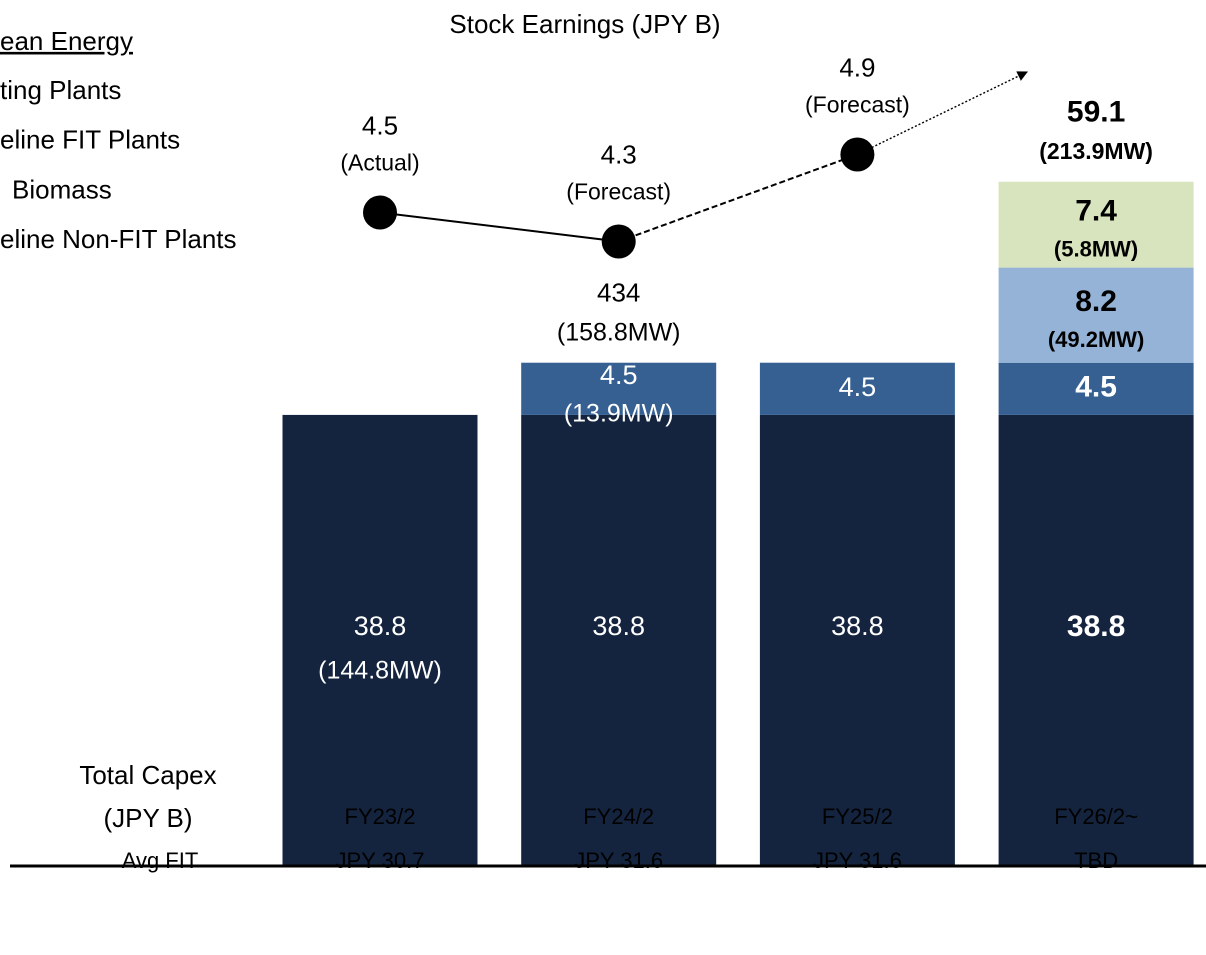 This screenshot has height=955, width=1206. I want to click on total-capacity-label: (213.9MW), so click(1096, 151).